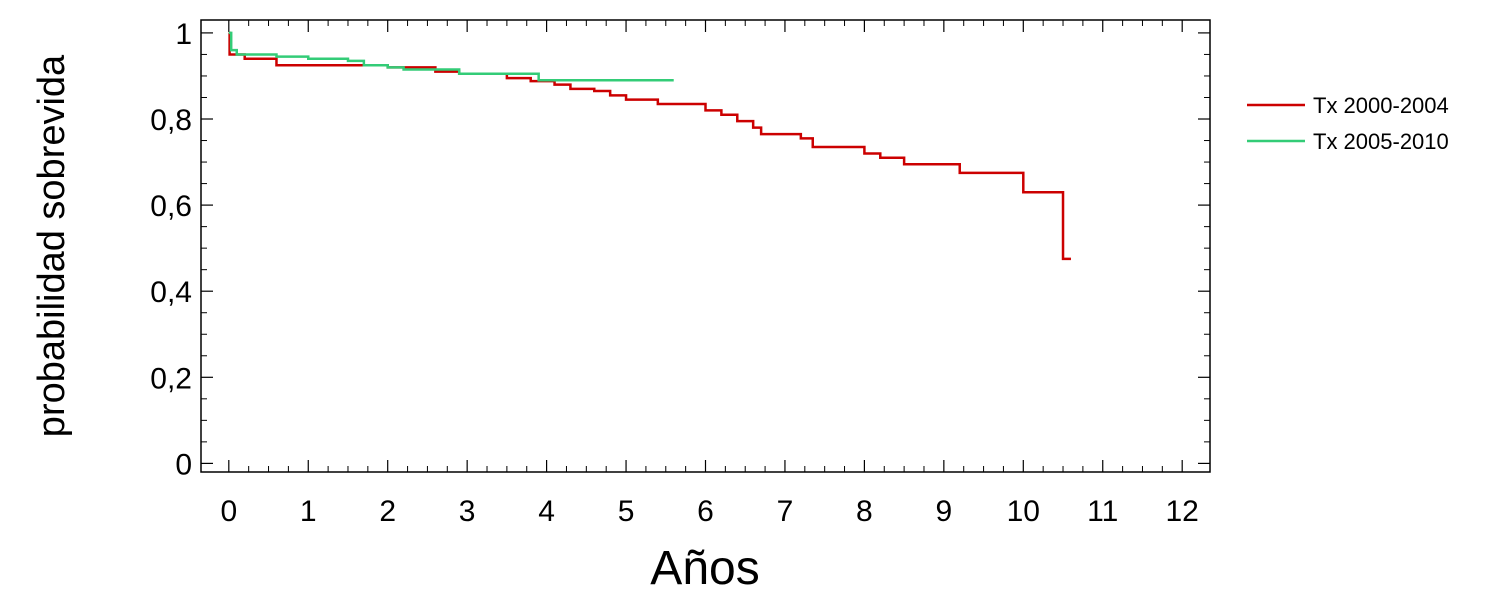  What do you see at coordinates (1381, 105) in the screenshot?
I see `legend-label-1: Tx 2000-2004` at bounding box center [1381, 105].